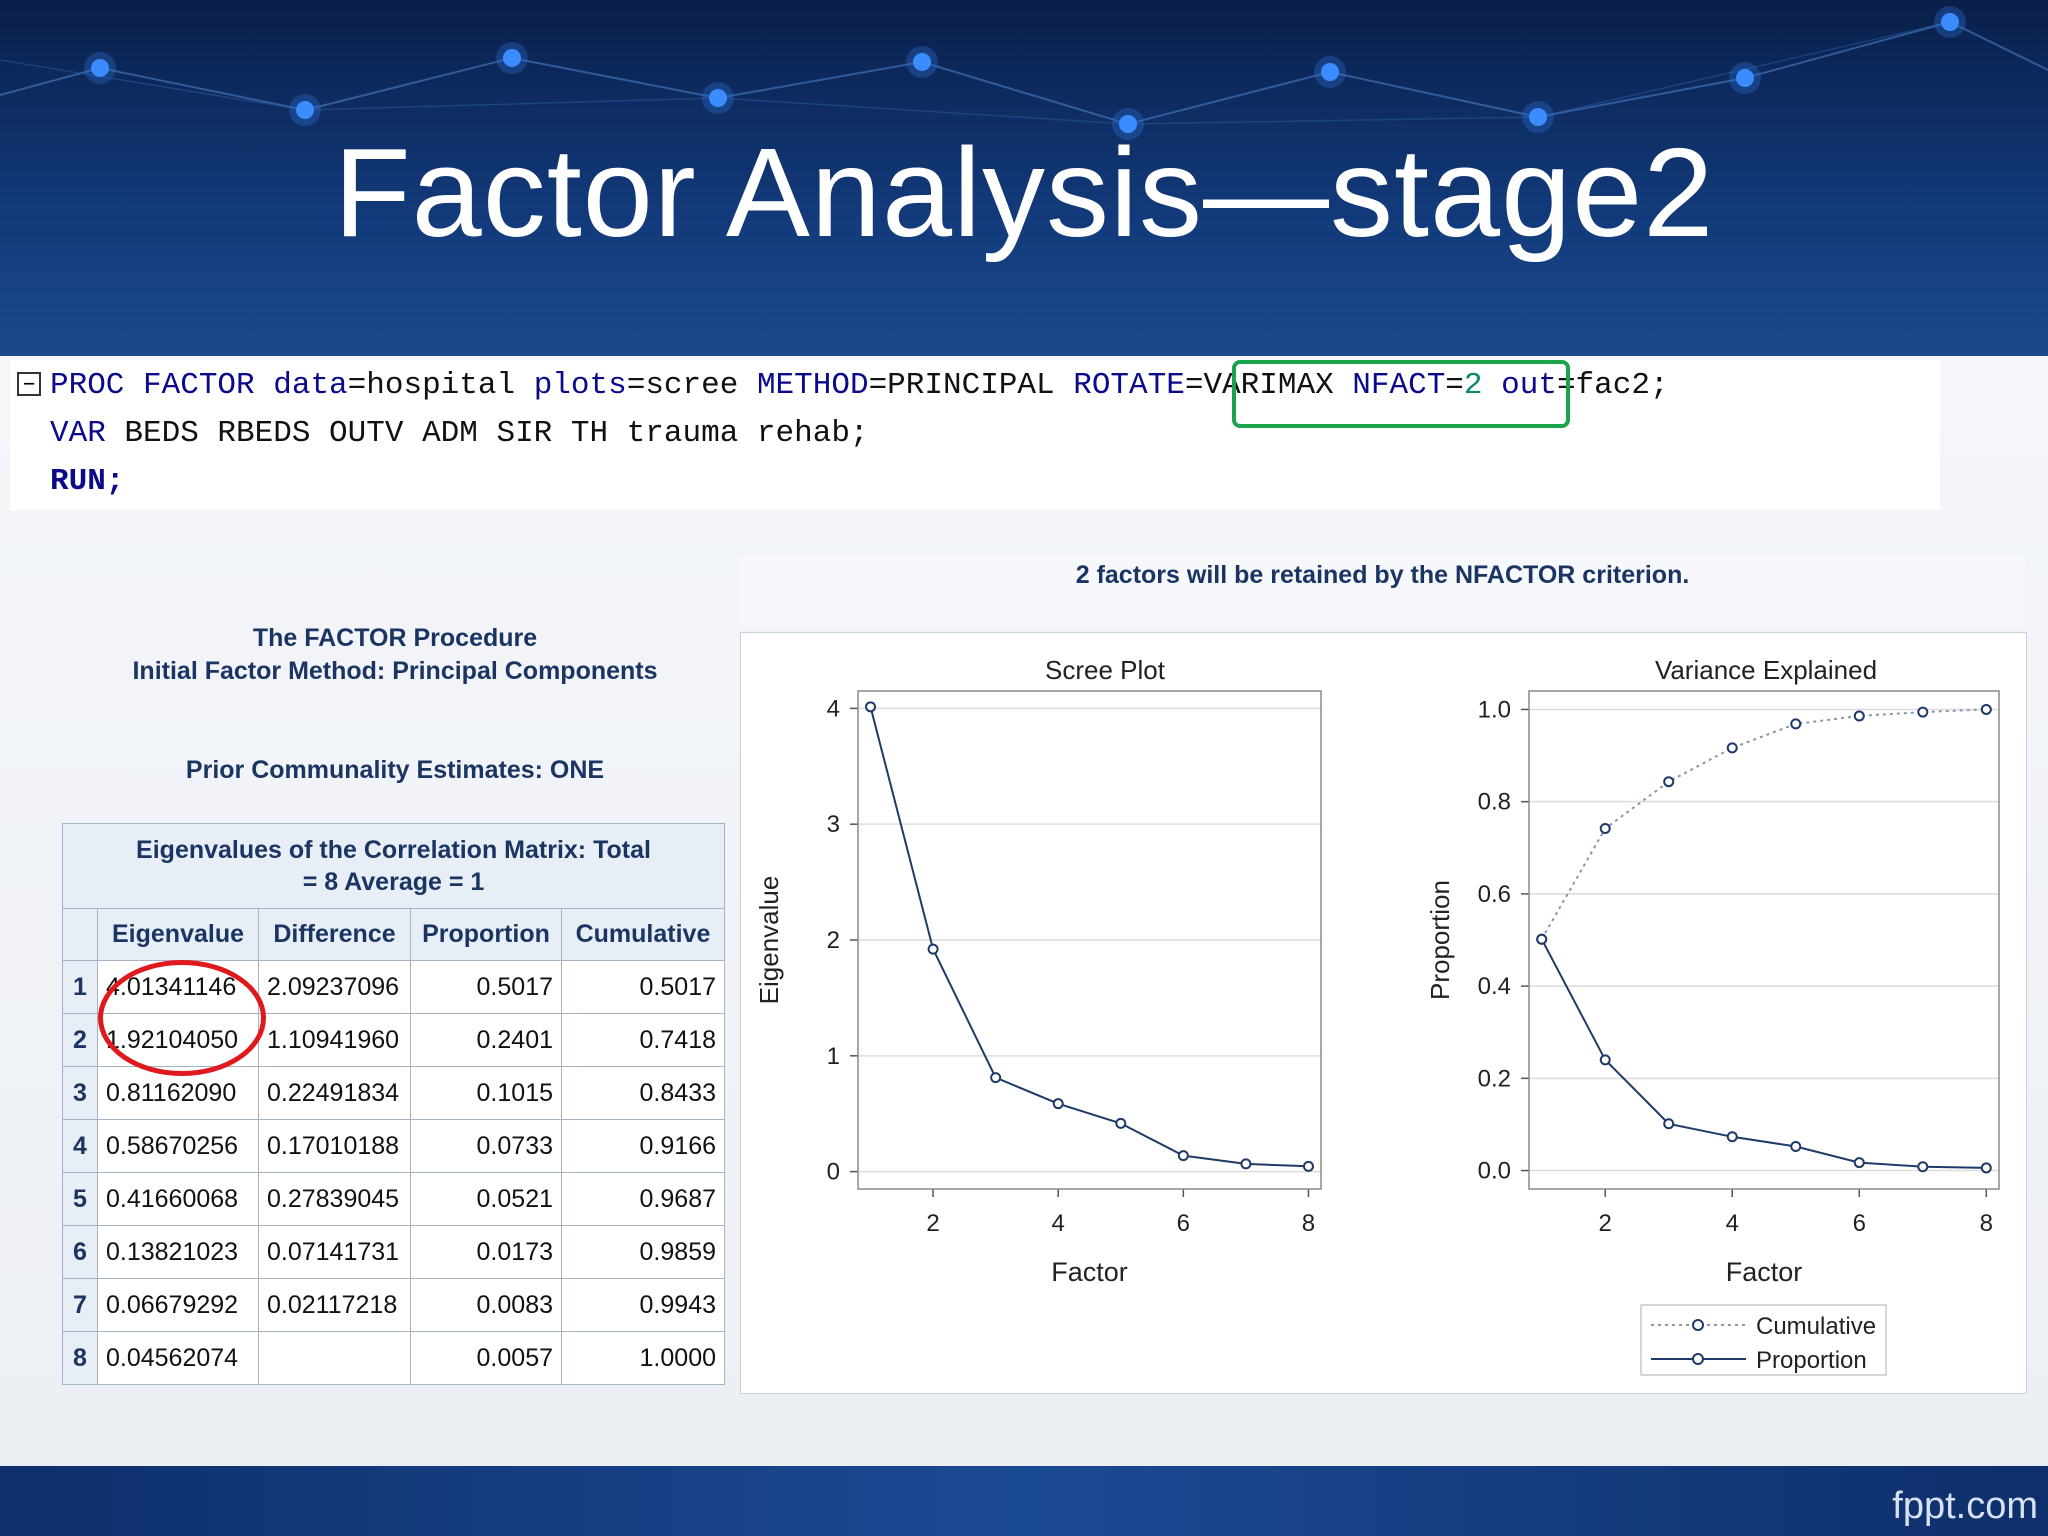 This screenshot has width=2048, height=1536. I want to click on y-tick-label: 0, so click(833, 1172).